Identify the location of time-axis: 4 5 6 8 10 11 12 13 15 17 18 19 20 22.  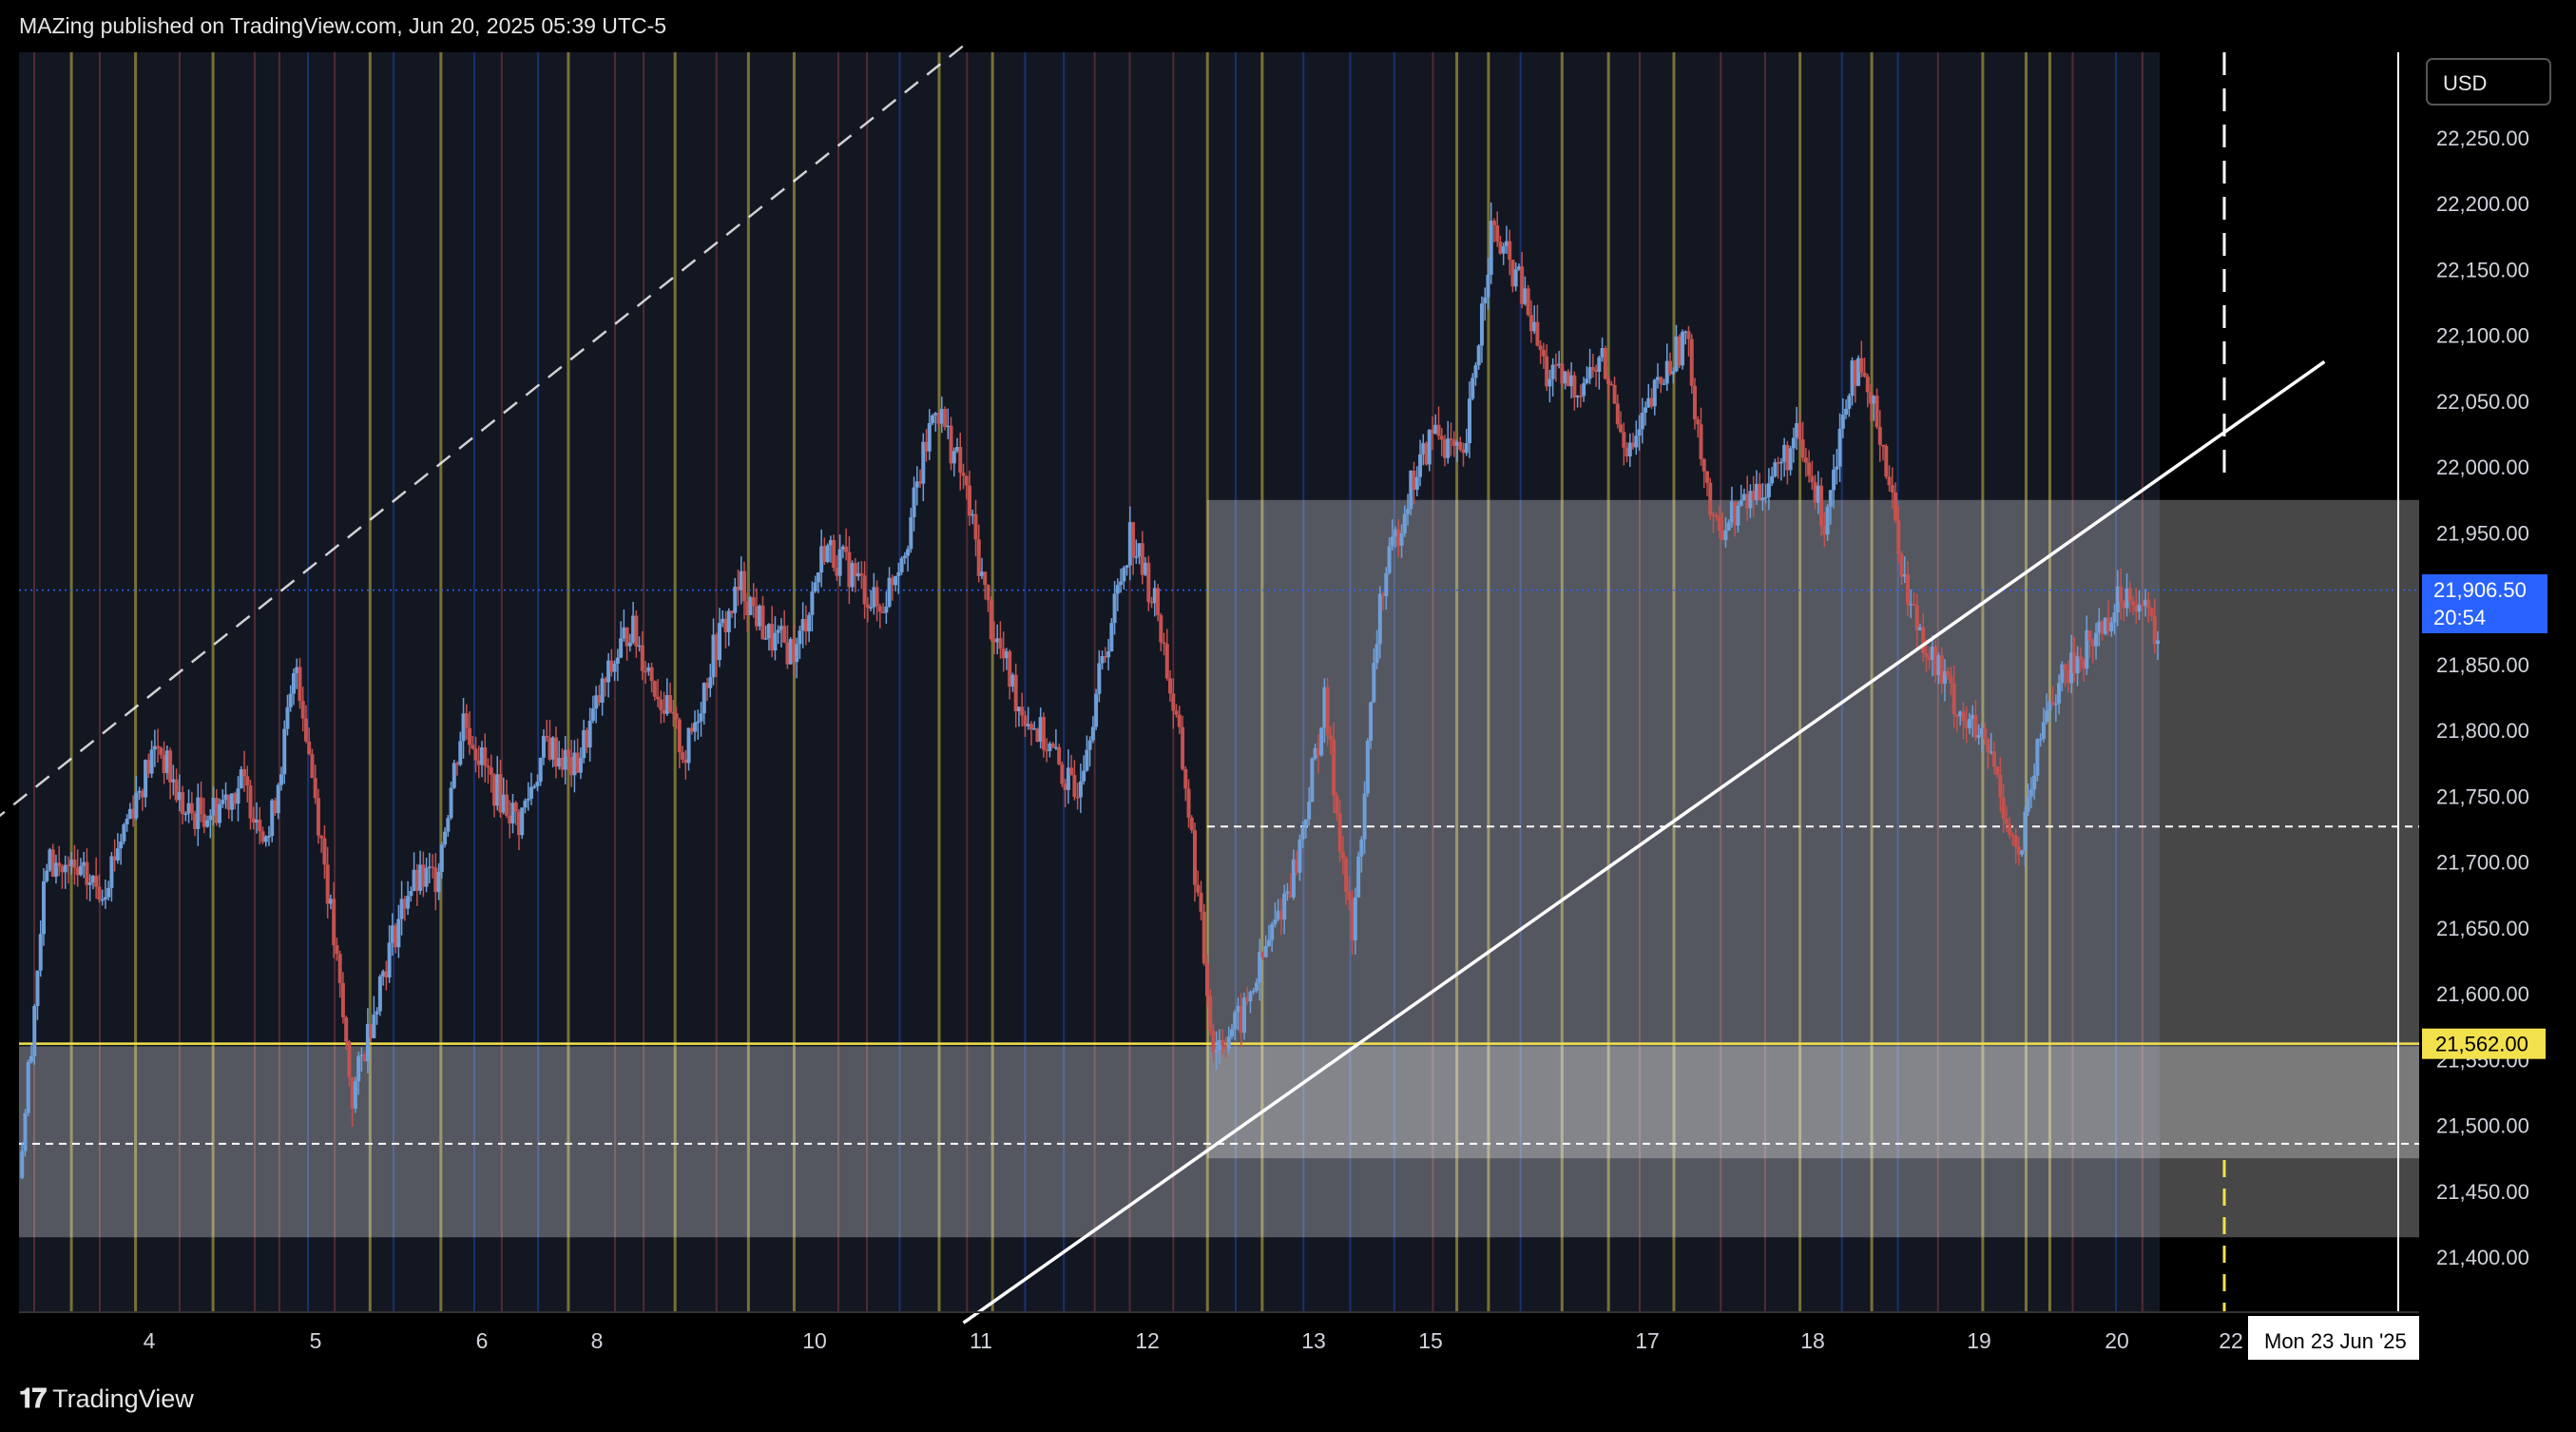
(1193, 1340).